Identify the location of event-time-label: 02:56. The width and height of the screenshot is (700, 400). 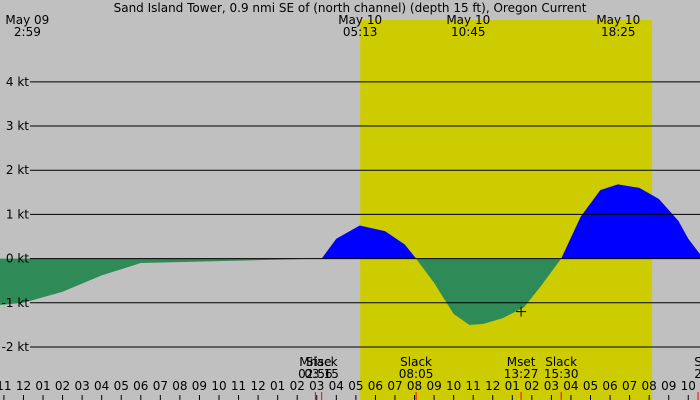
(315, 374).